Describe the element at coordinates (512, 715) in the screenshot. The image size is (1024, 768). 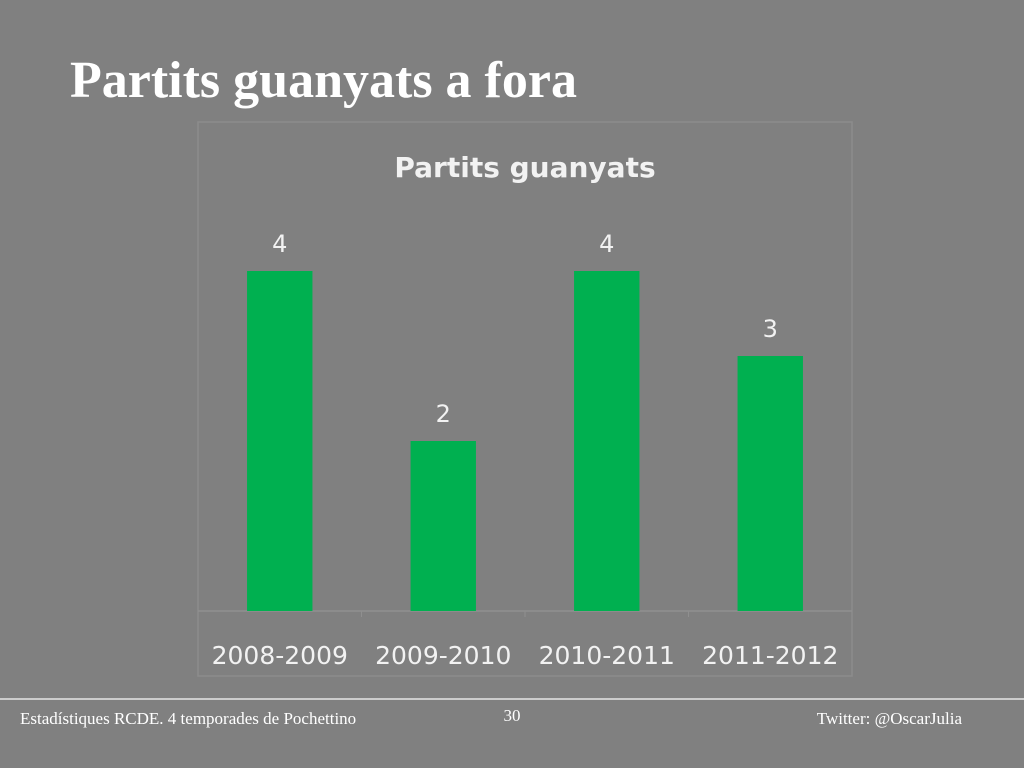
I see `page-number: 30` at that location.